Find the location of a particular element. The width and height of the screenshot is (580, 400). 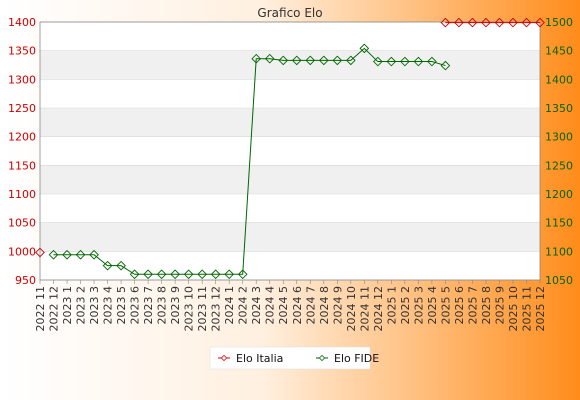

left-tick-label: 1050 is located at coordinates (22, 223).